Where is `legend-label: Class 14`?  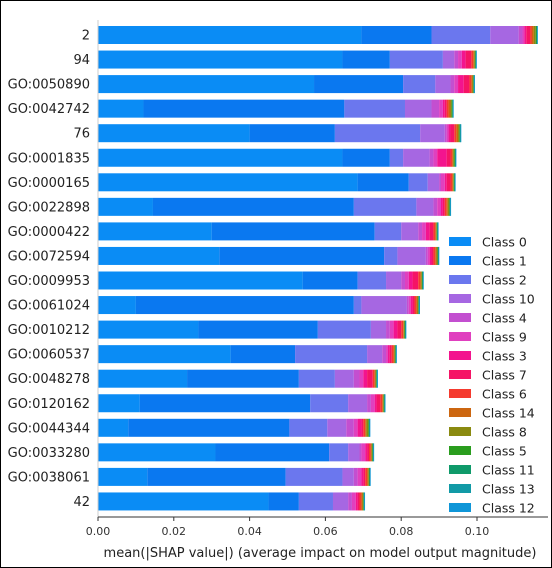
legend-label: Class 14 is located at coordinates (508, 413).